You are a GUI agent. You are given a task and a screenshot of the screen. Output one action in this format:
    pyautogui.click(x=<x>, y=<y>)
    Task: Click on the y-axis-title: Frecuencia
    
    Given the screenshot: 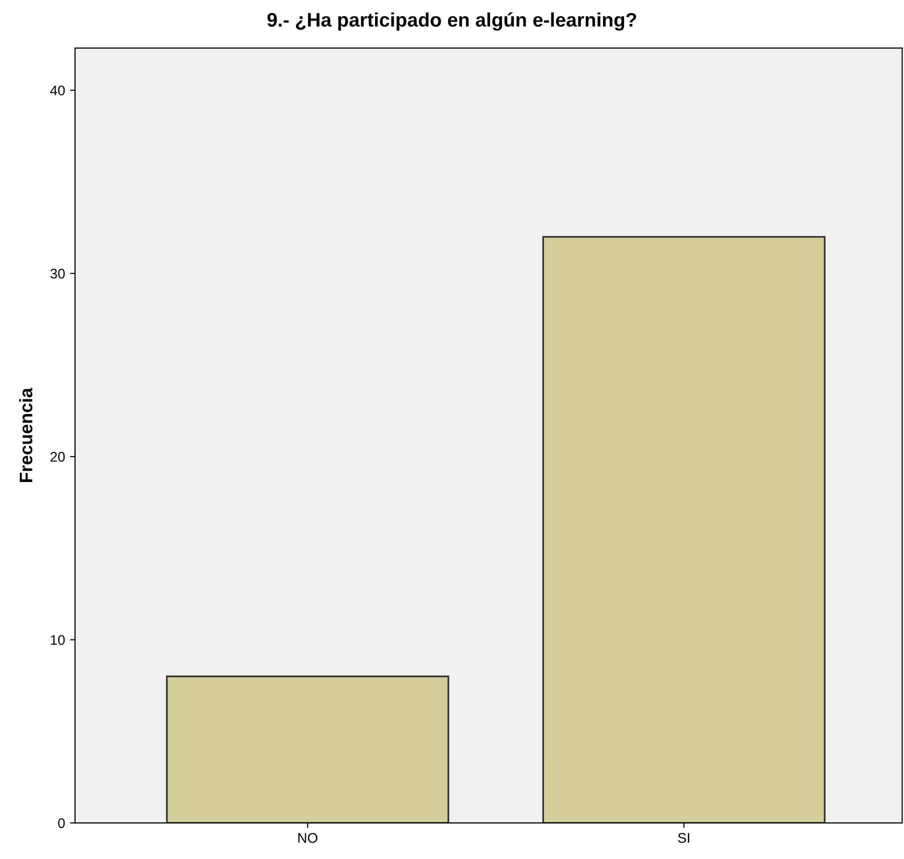 What is the action you would take?
    pyautogui.click(x=25, y=435)
    